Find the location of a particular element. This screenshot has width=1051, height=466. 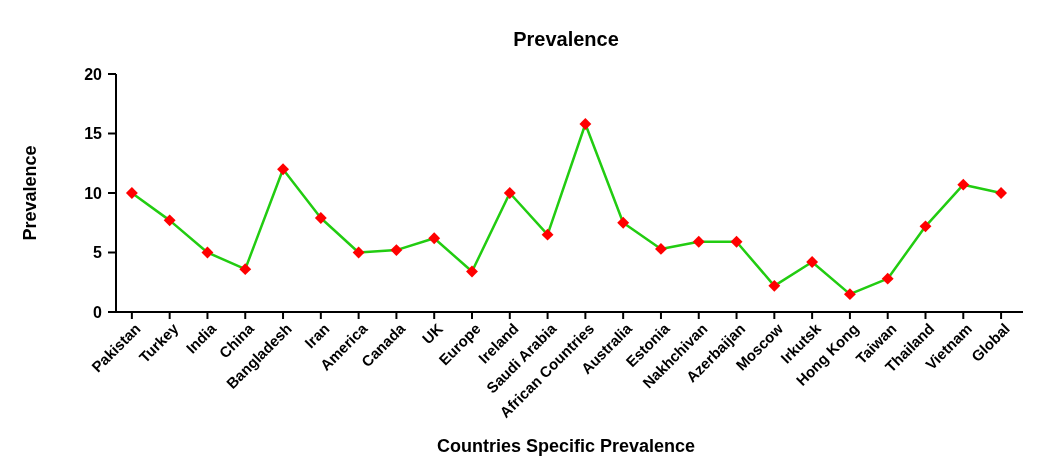

y-tick-label: 15 is located at coordinates (93, 134).